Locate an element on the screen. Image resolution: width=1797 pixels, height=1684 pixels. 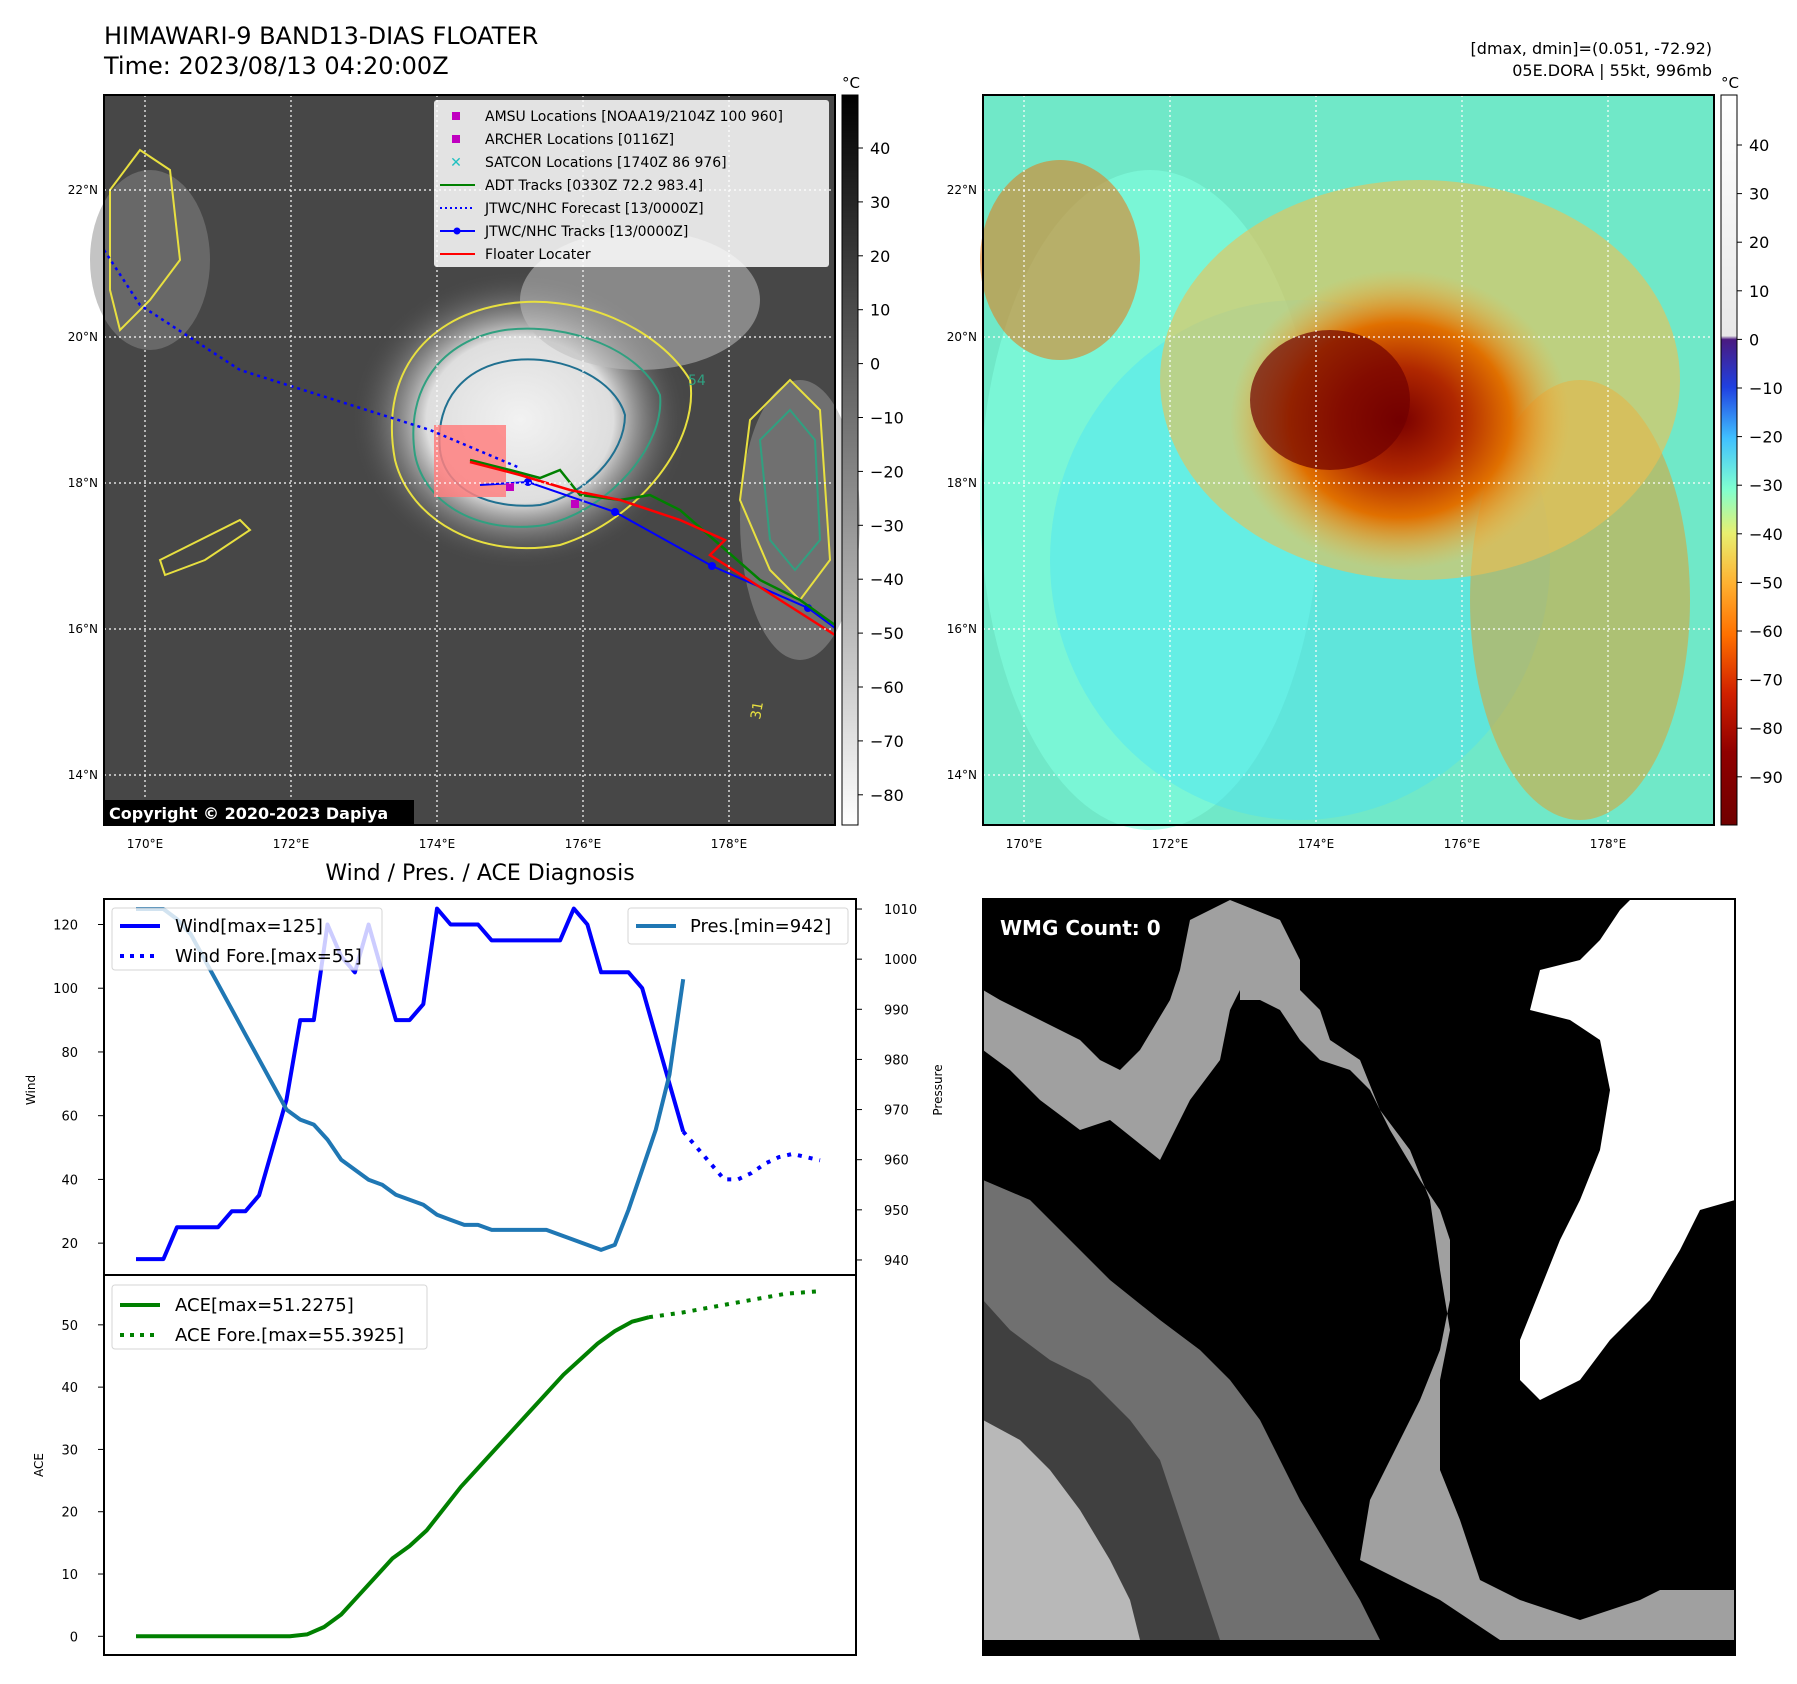
ace-axis-tick-label: 20 is located at coordinates (69, 1513).